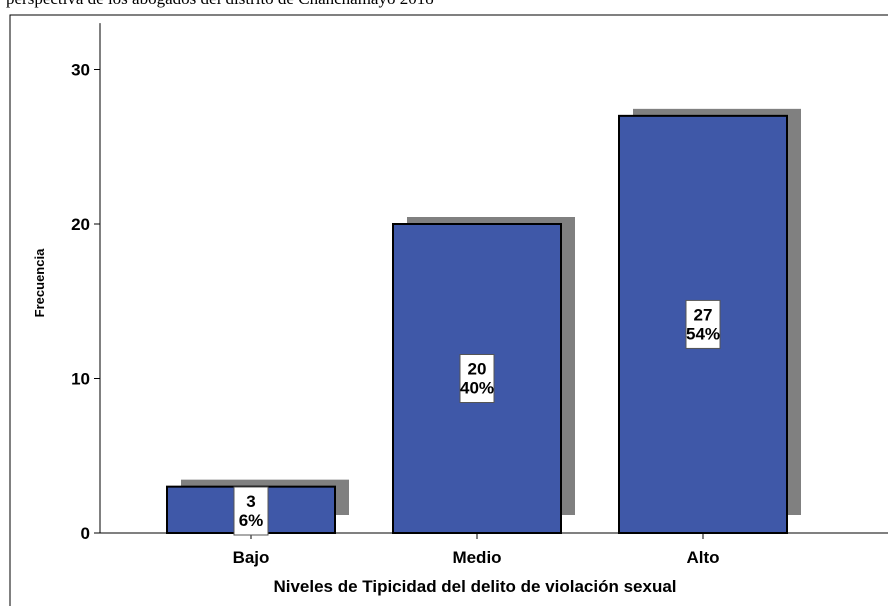 The height and width of the screenshot is (606, 888). I want to click on data-label-percent-bajo: 6%, so click(251, 520).